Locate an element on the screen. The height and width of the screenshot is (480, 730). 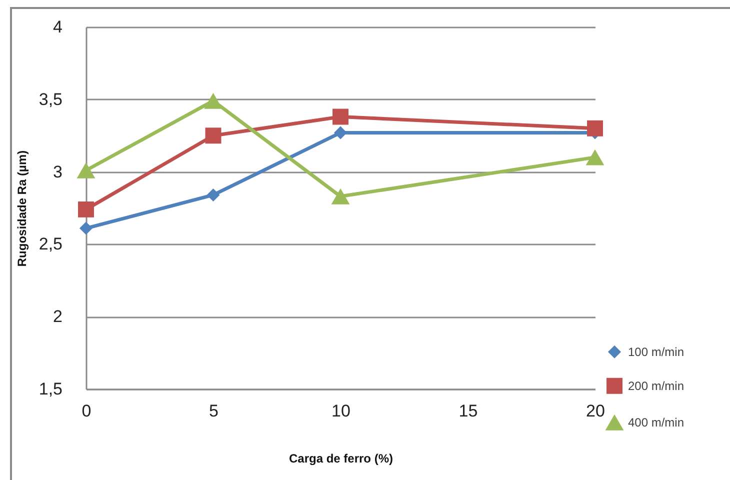
x-tick-label: 0 is located at coordinates (87, 411).